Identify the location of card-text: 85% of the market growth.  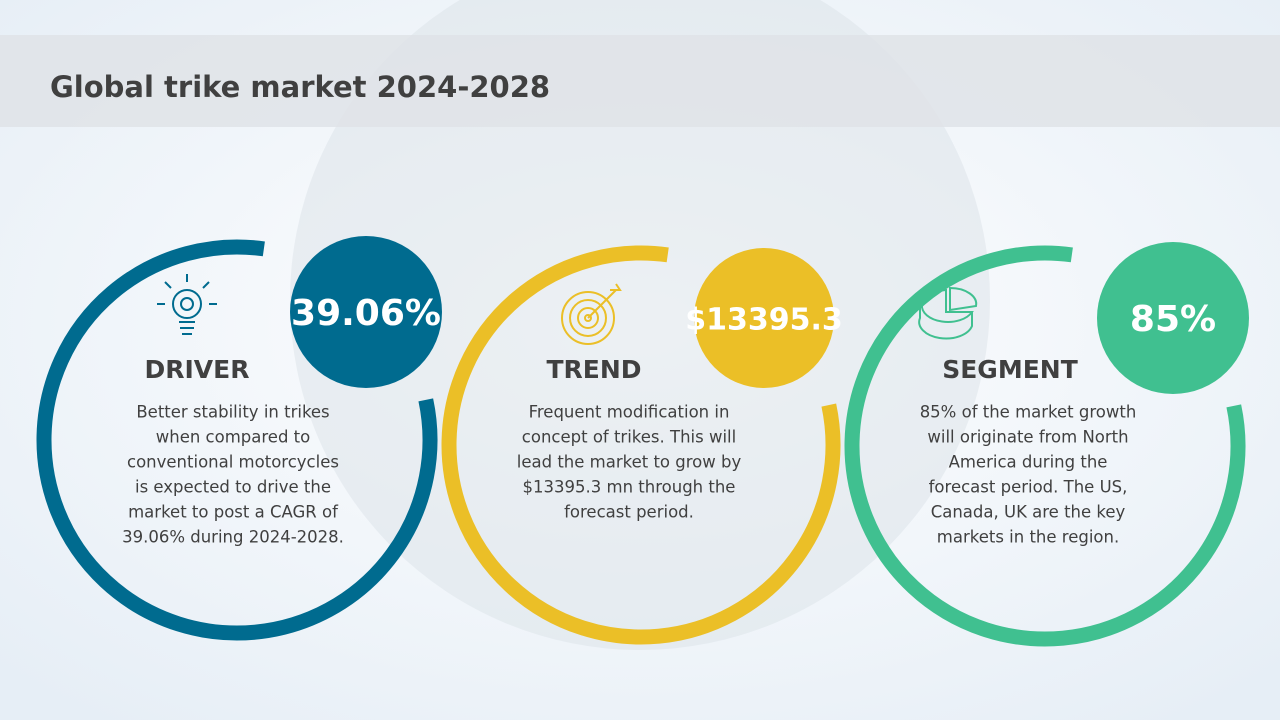
(1028, 412).